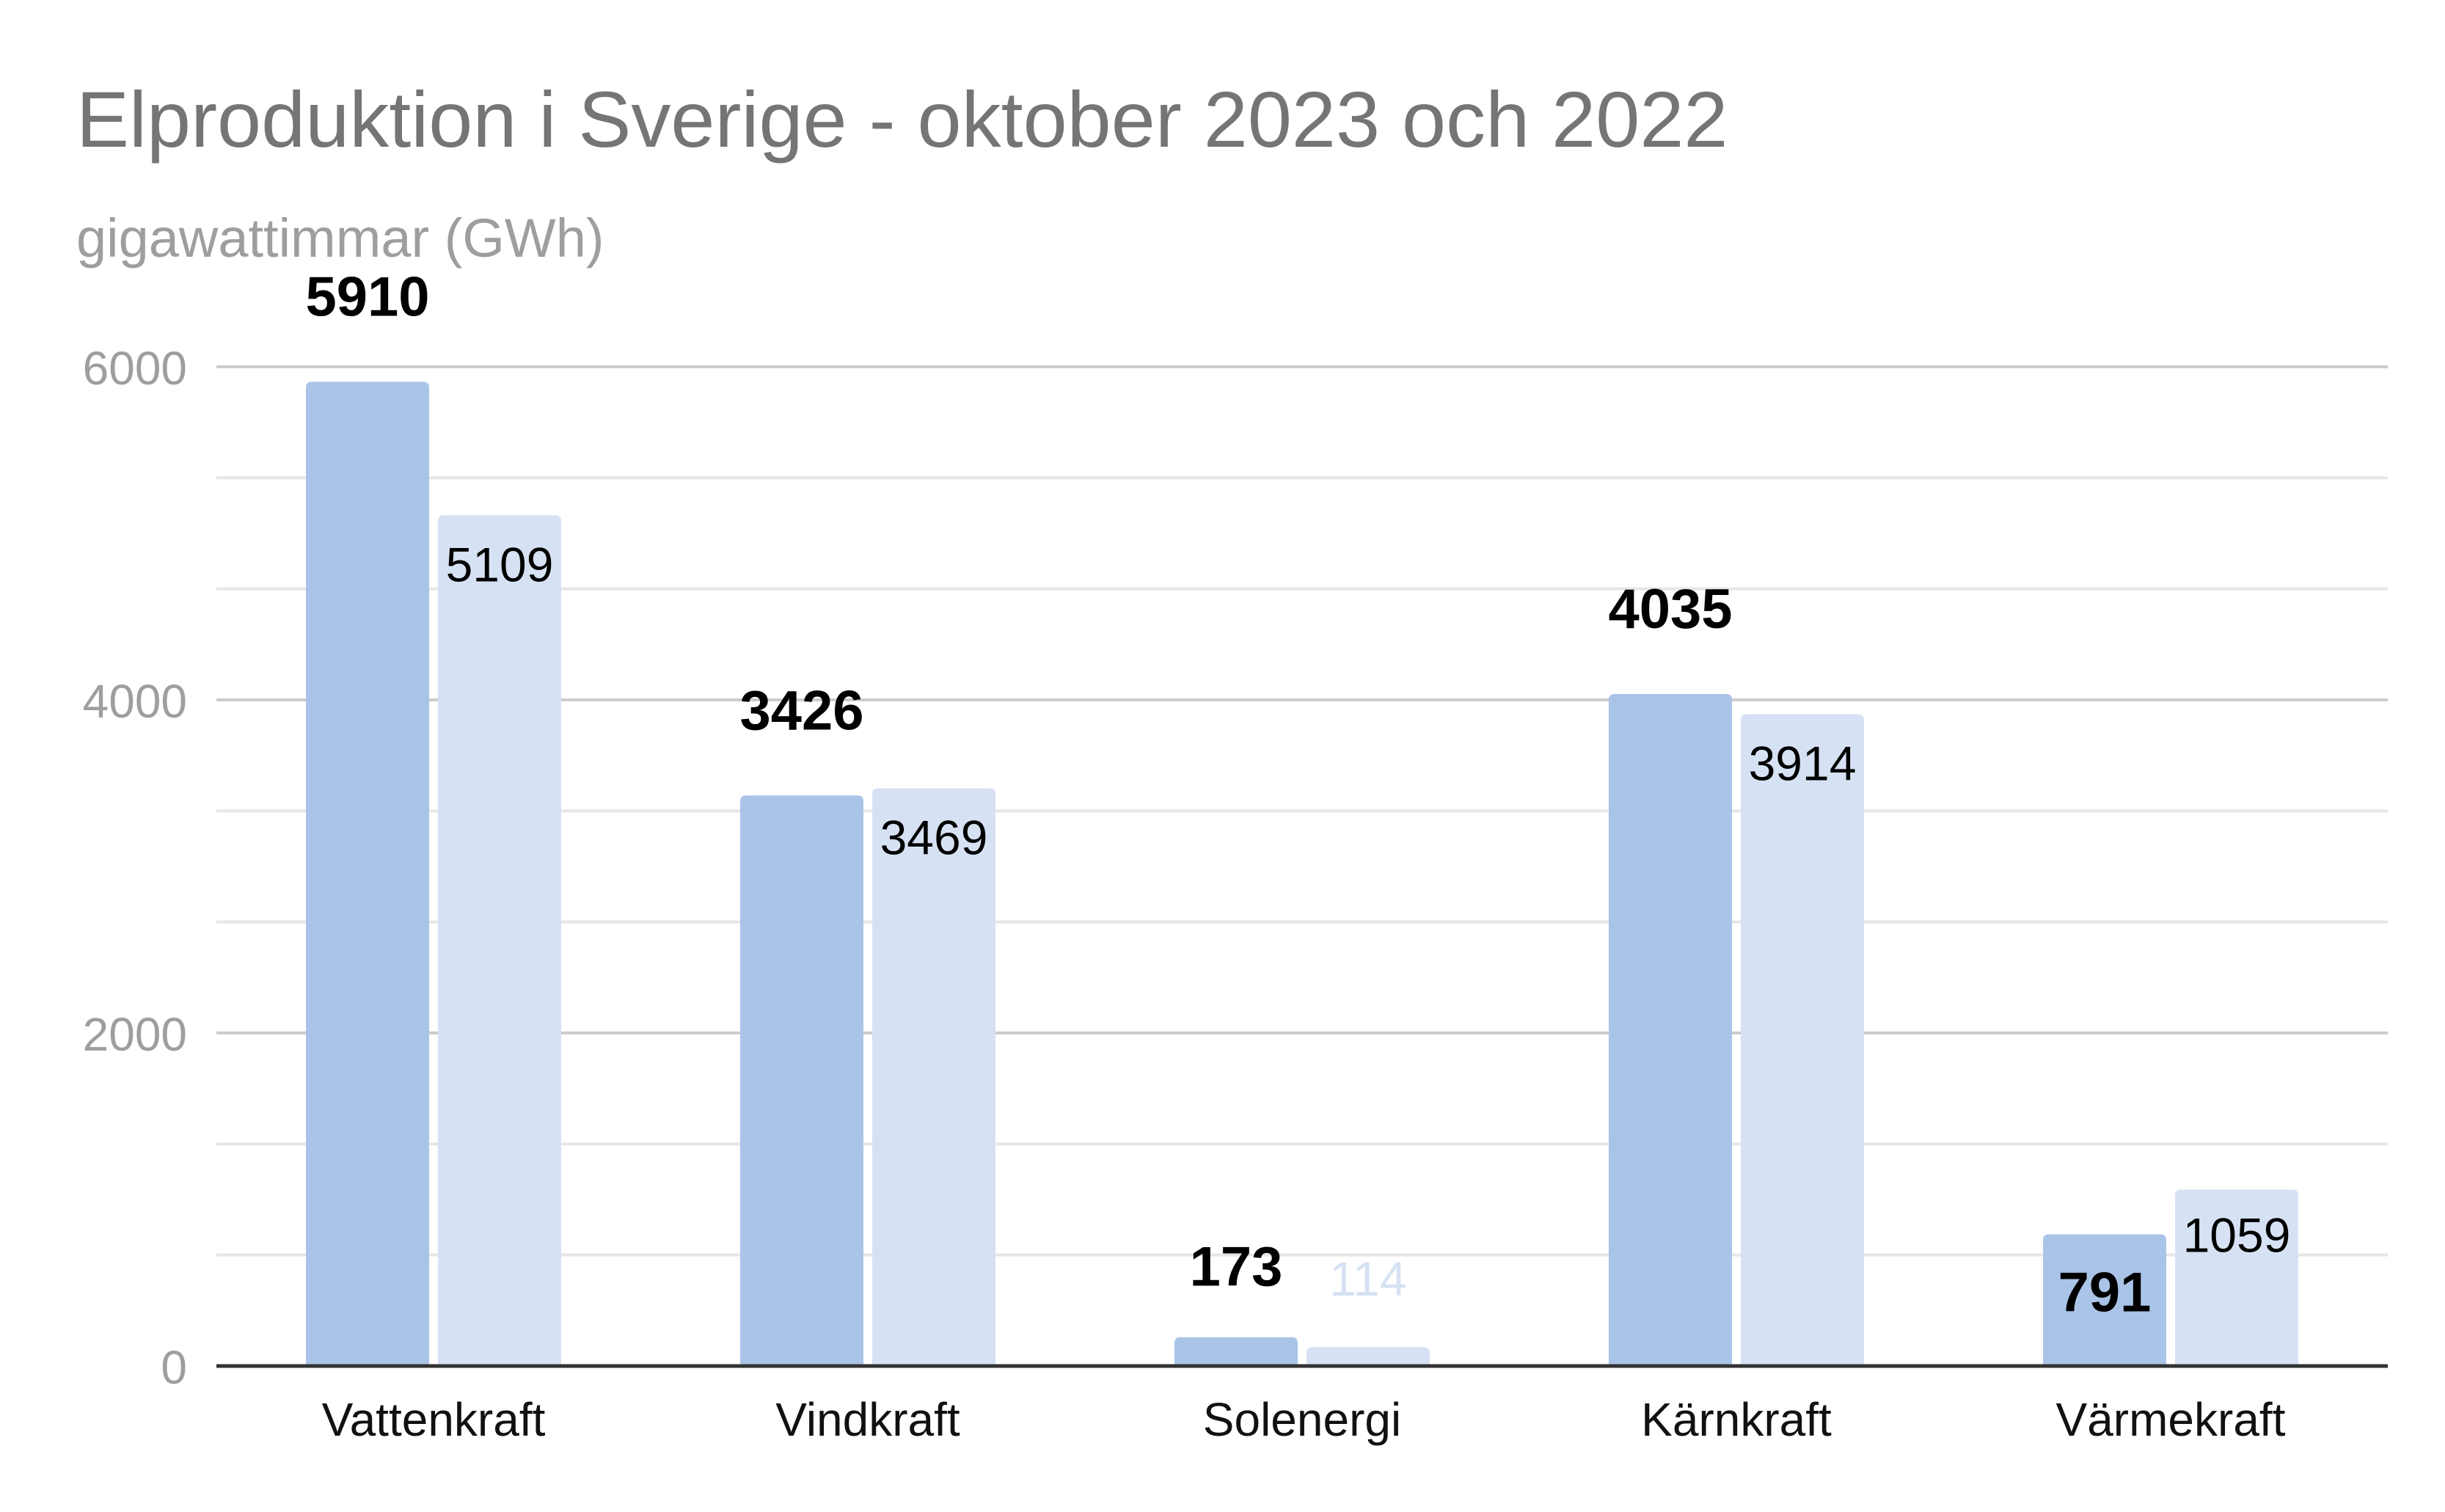 This screenshot has height=1512, width=2445. What do you see at coordinates (135, 368) in the screenshot?
I see `y-tick-label: 6000` at bounding box center [135, 368].